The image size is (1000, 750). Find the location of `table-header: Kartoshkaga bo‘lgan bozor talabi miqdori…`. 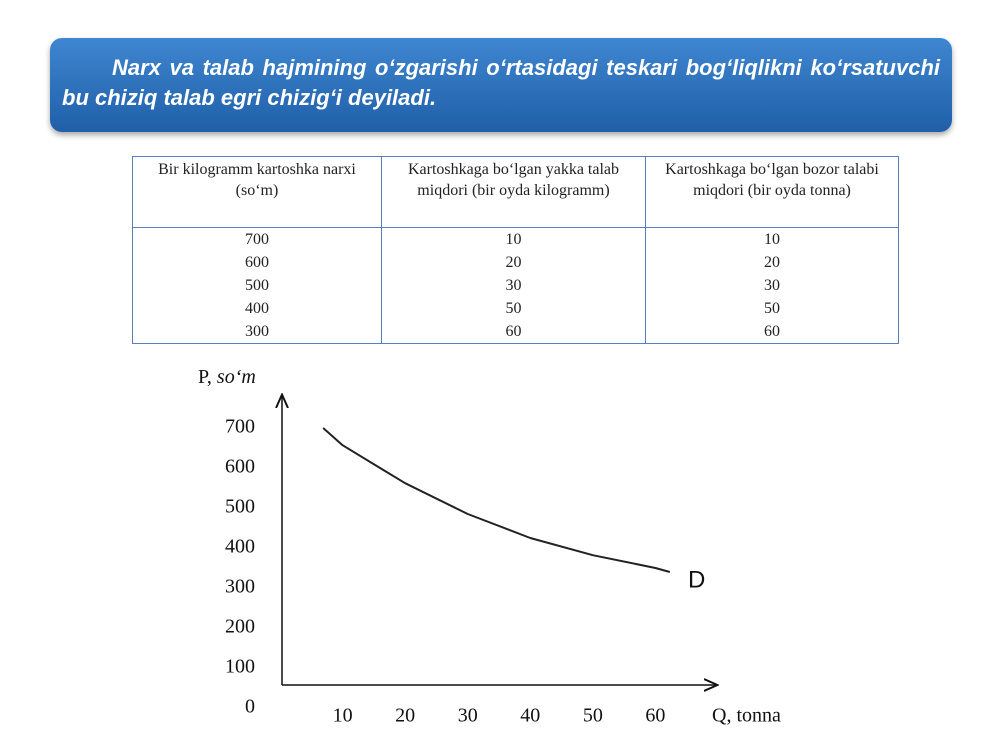

table-header: Kartoshkaga bo‘lgan bozor talabi miqdori… is located at coordinates (772, 192).